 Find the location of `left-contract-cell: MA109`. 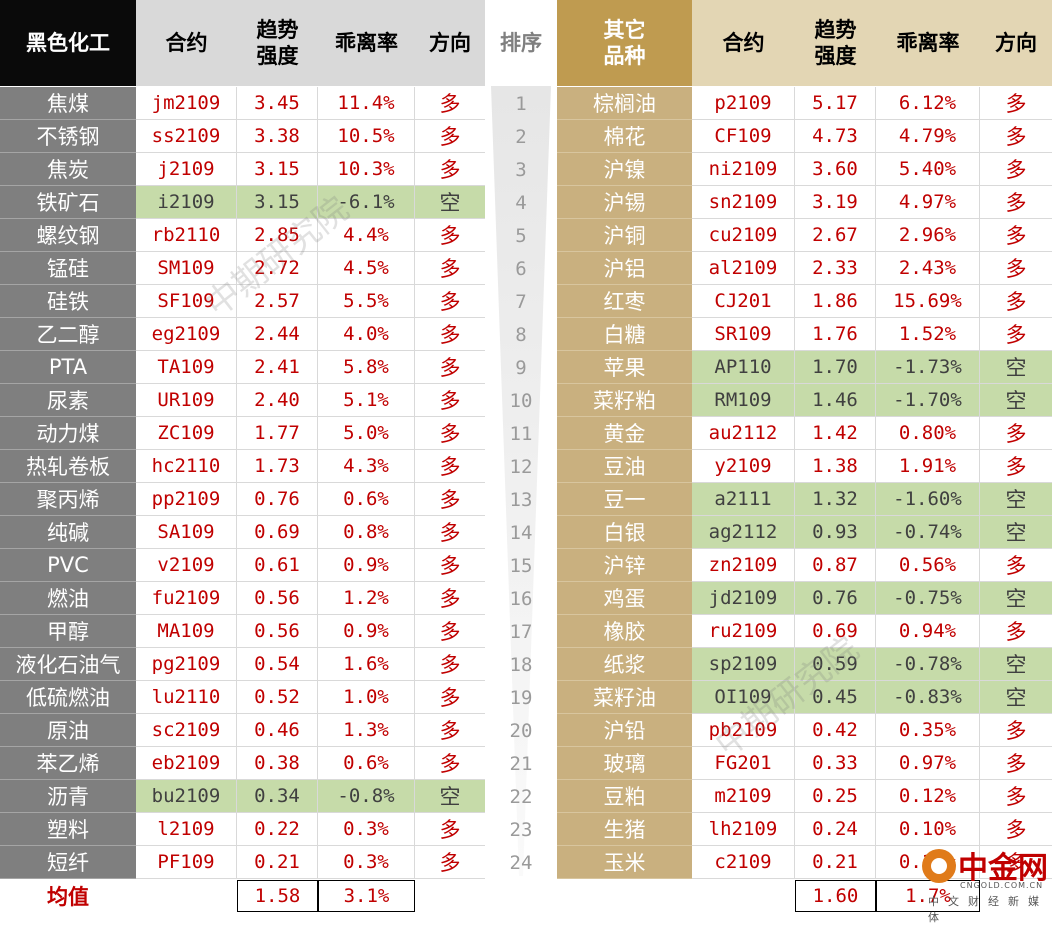

left-contract-cell: MA109 is located at coordinates (186, 631).